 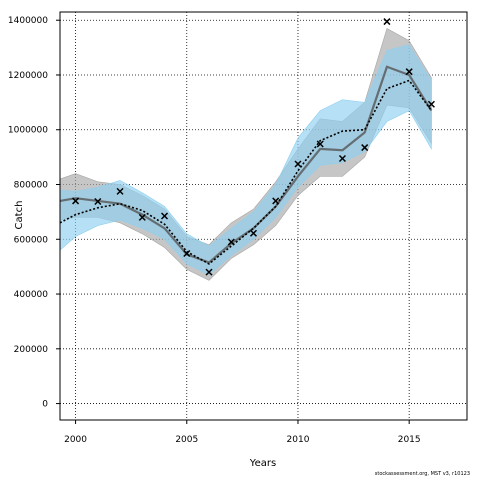 What do you see at coordinates (262, 463) in the screenshot?
I see `x-axis-label: Years` at bounding box center [262, 463].